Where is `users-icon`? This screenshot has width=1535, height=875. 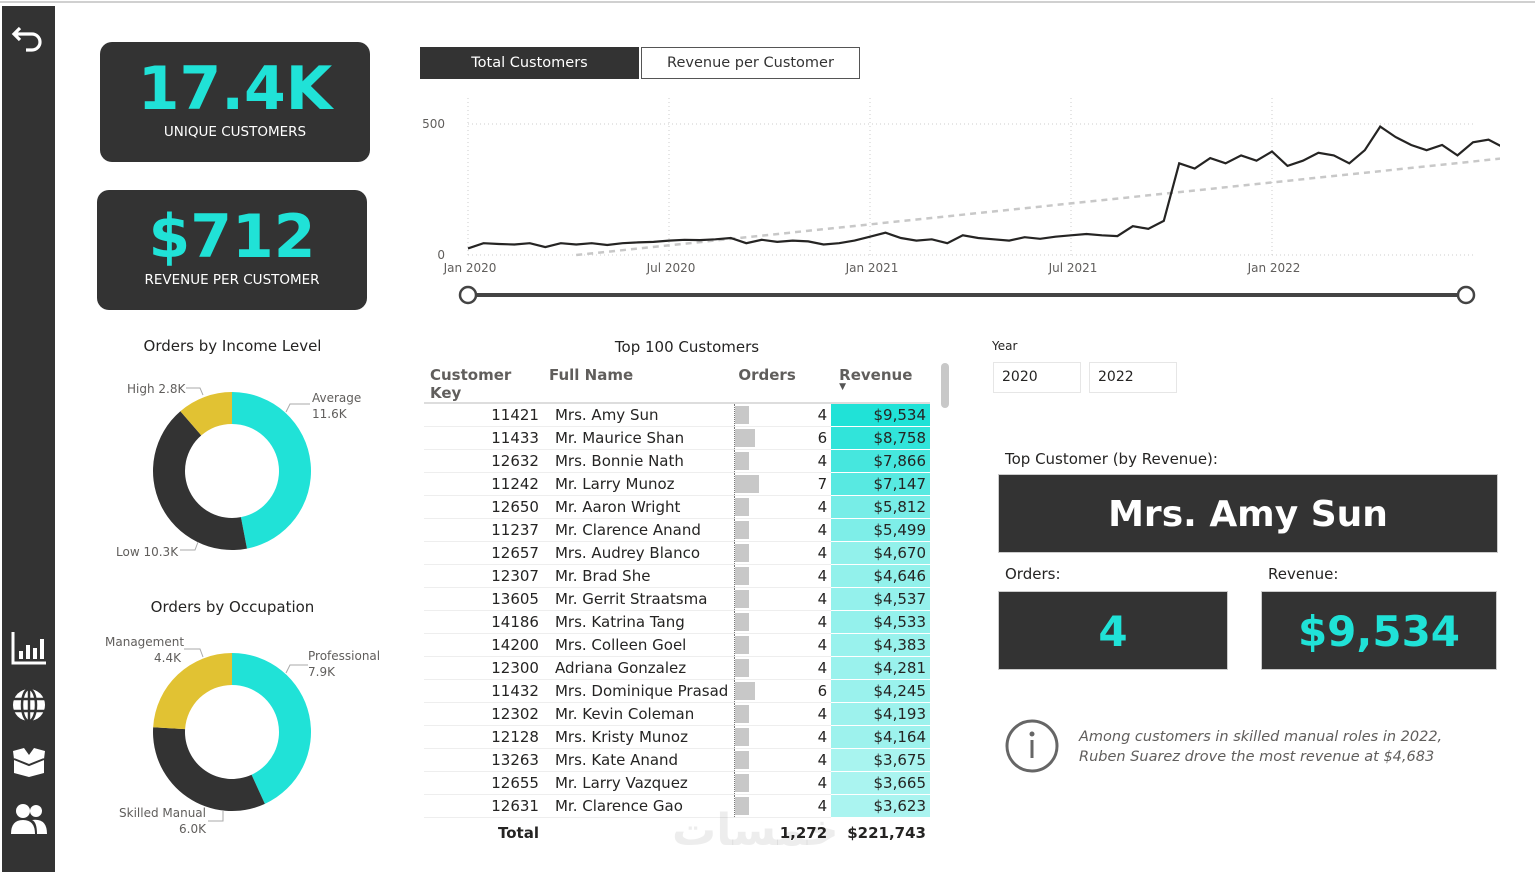
users-icon is located at coordinates (29, 819).